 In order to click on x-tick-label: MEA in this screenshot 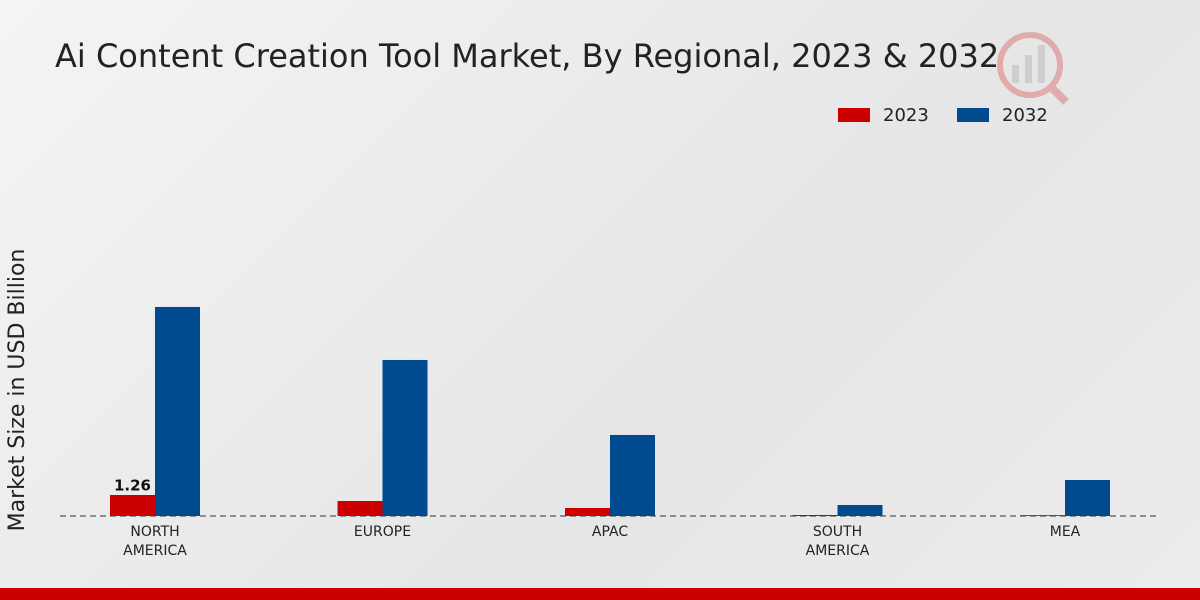, I will do `click(1065, 532)`.